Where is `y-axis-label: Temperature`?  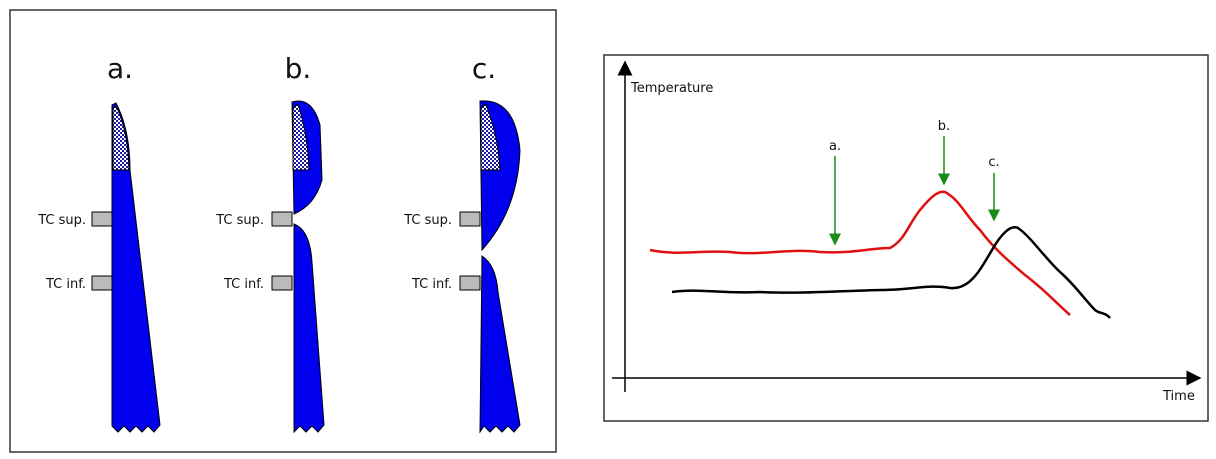
y-axis-label: Temperature is located at coordinates (671, 88).